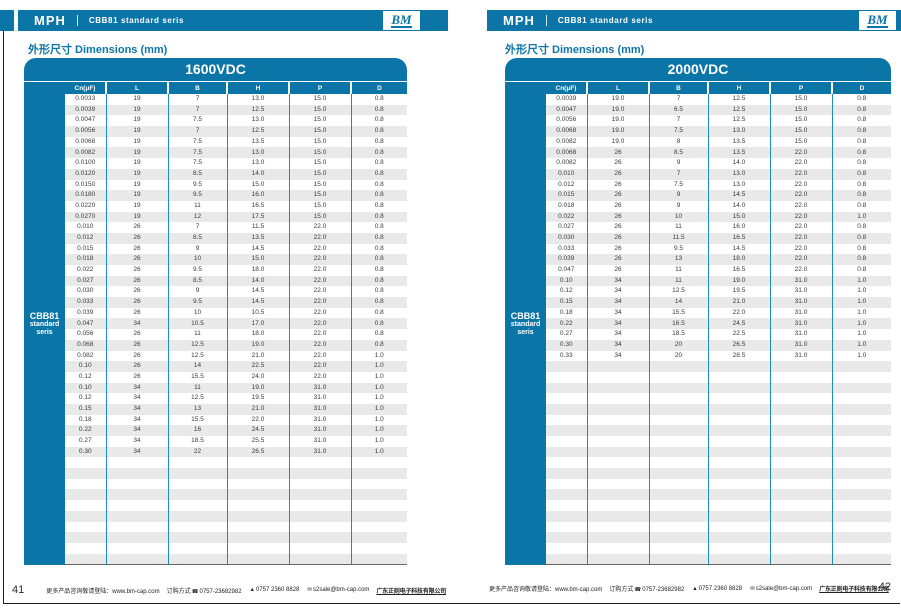 This screenshot has width=901, height=612. Describe the element at coordinates (77, 20) in the screenshot. I see `header-divider` at that location.